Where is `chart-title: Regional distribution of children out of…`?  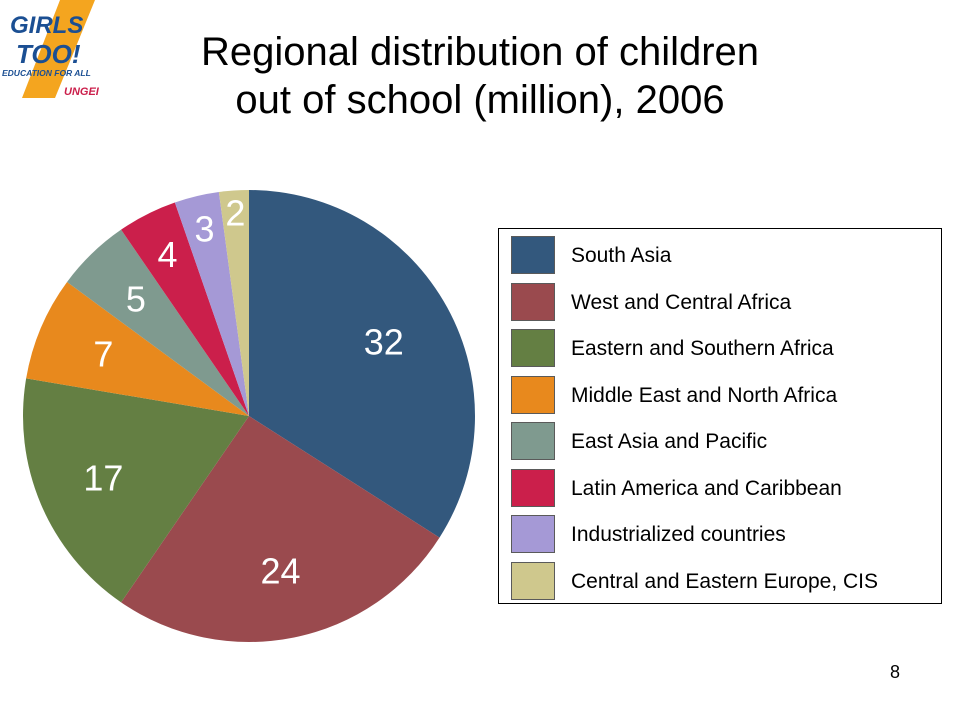 chart-title: Regional distribution of children out of… is located at coordinates (480, 76).